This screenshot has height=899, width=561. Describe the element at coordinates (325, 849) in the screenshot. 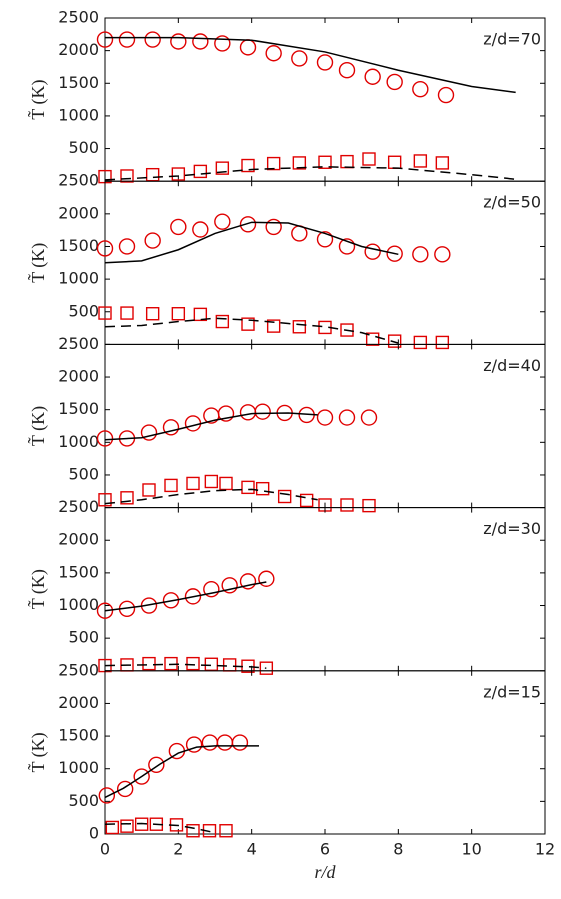

I see `x-tick-label: 6` at that location.